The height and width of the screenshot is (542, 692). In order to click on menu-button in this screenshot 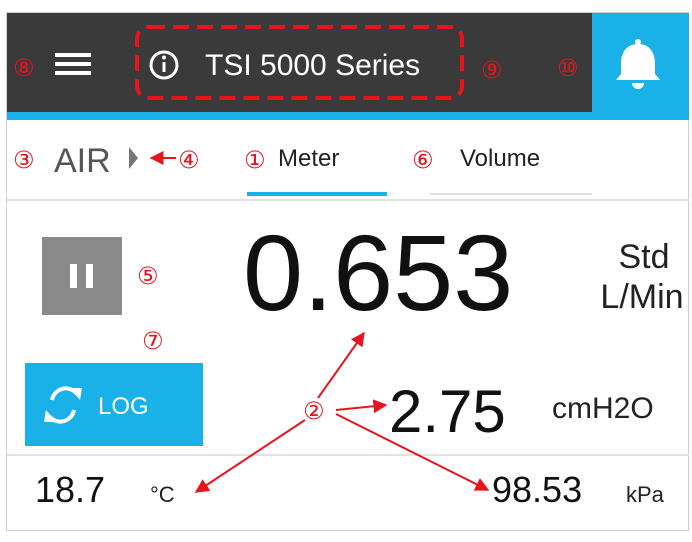, I will do `click(73, 64)`.